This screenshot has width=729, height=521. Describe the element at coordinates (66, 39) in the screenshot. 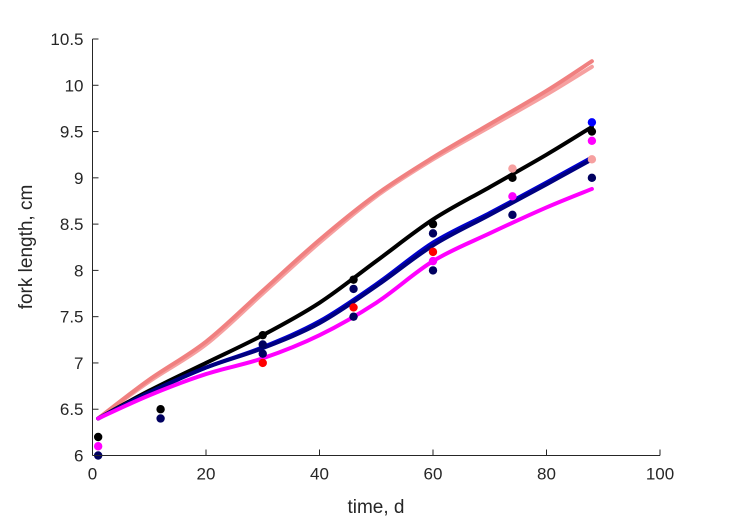

I see `y-tick-label: 10.5` at that location.